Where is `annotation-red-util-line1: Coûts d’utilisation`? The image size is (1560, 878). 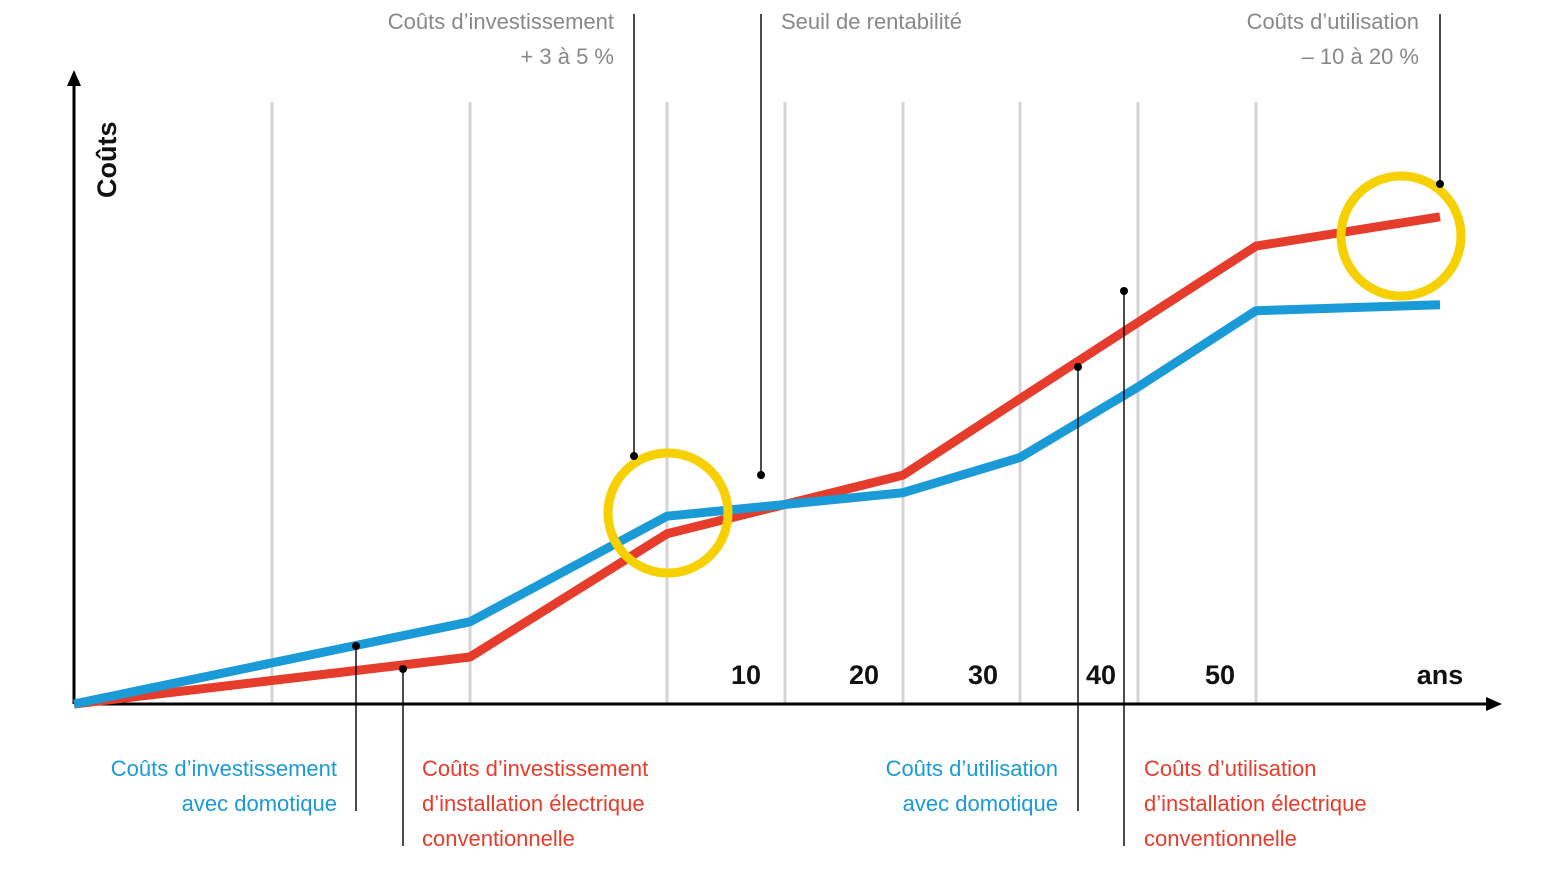 annotation-red-util-line1: Coûts d’utilisation is located at coordinates (1230, 768).